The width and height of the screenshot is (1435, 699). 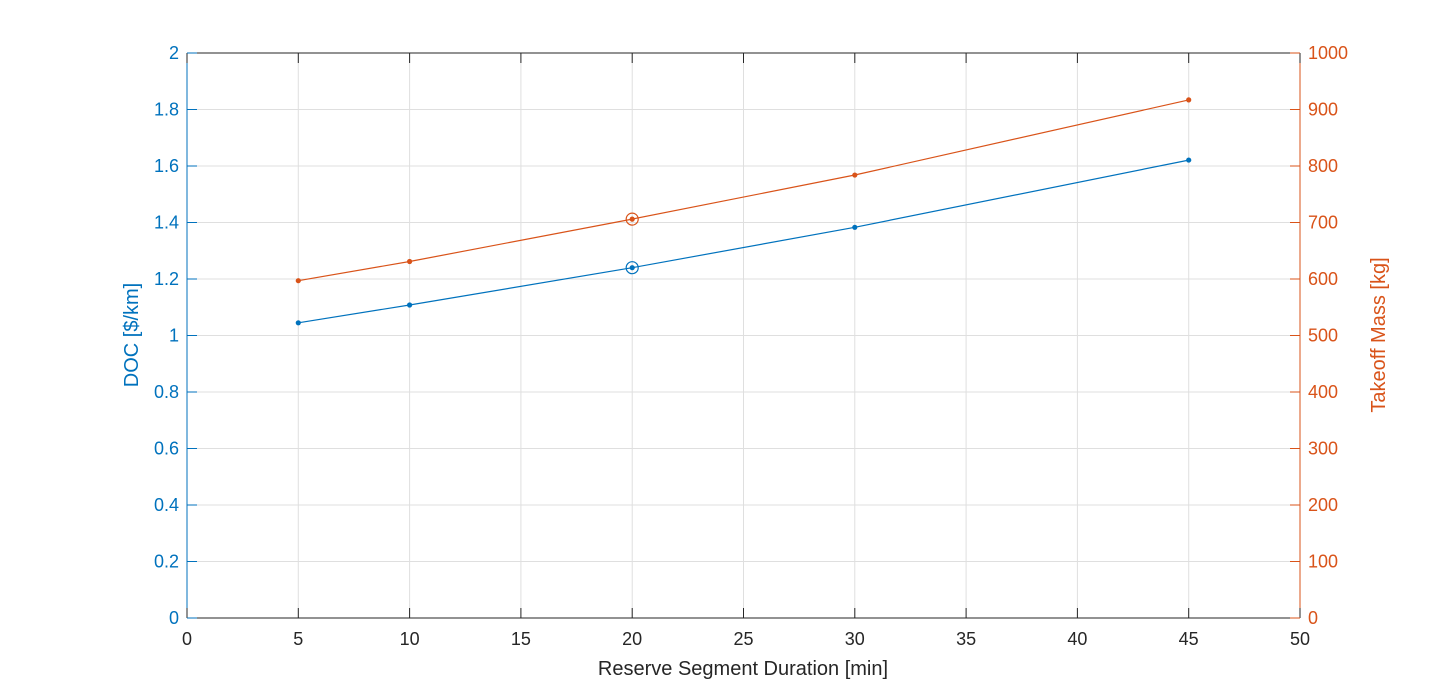 I want to click on y-right-tick-label: 900, so click(x=1323, y=110).